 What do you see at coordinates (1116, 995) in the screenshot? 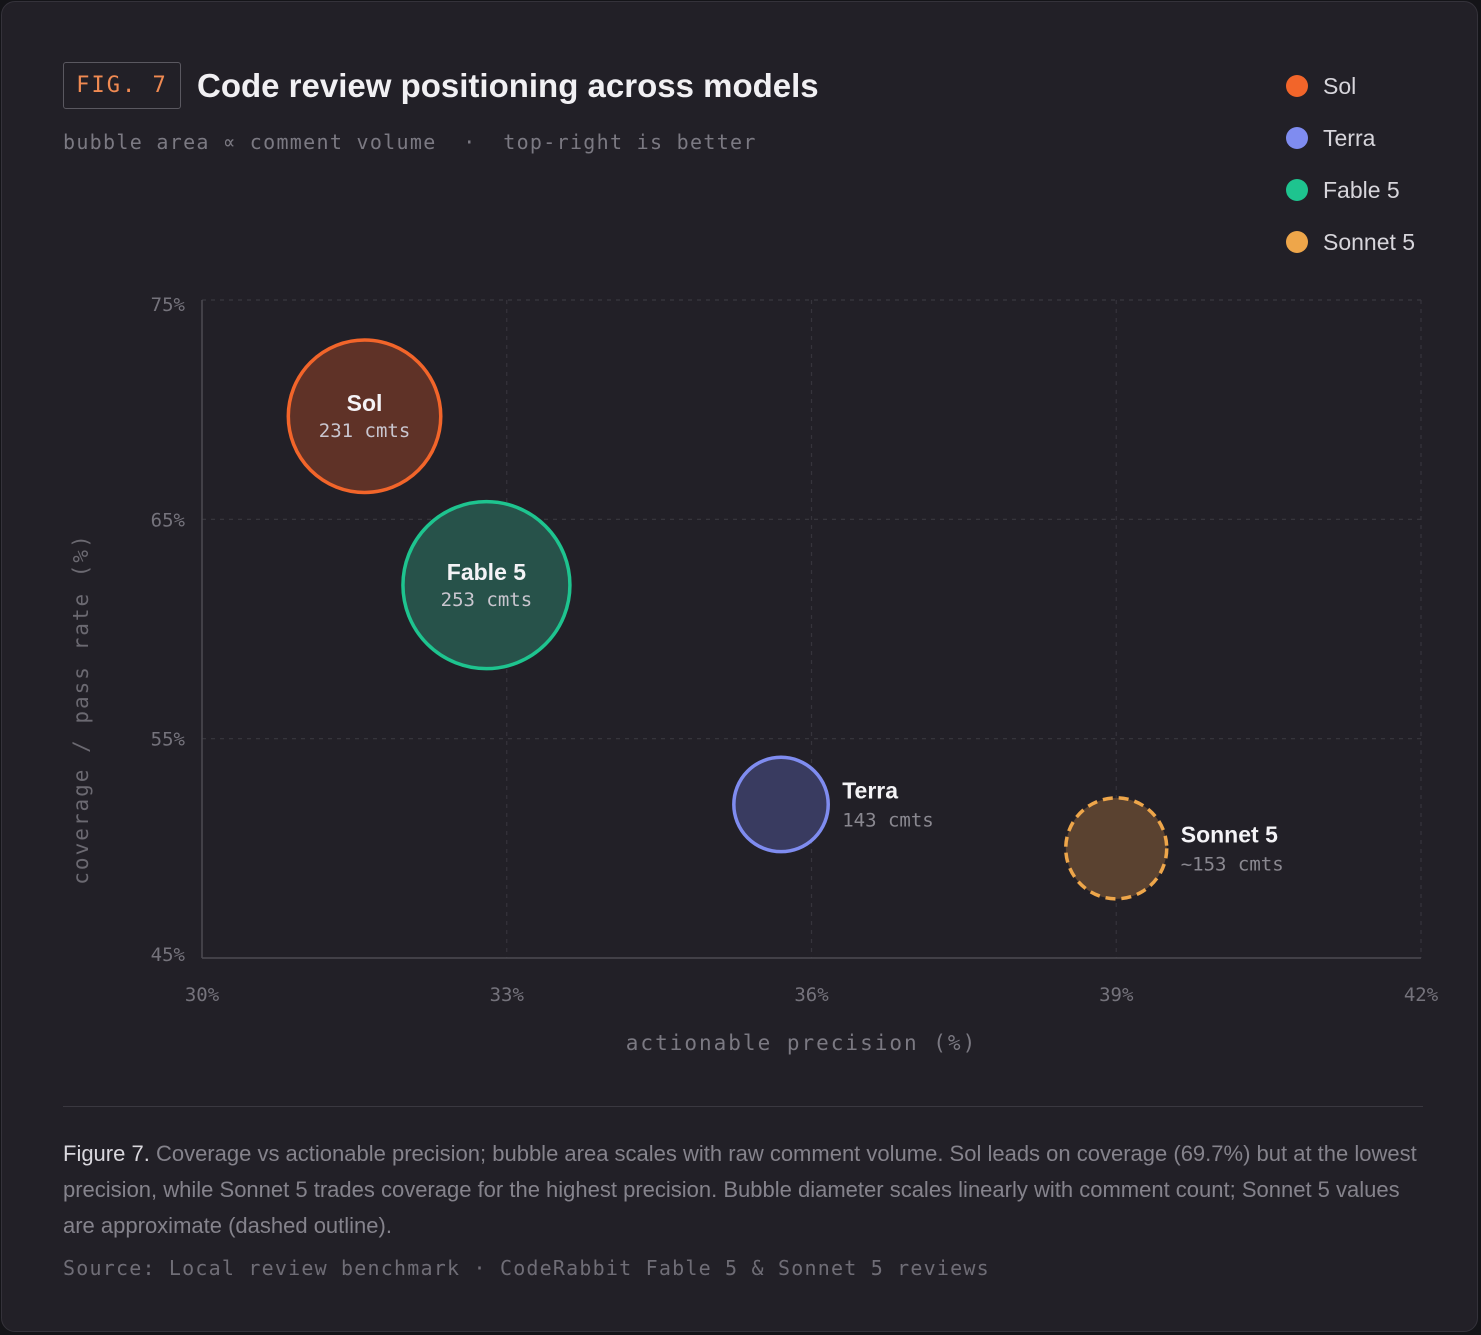
I see `x-tick-label: 39%` at bounding box center [1116, 995].